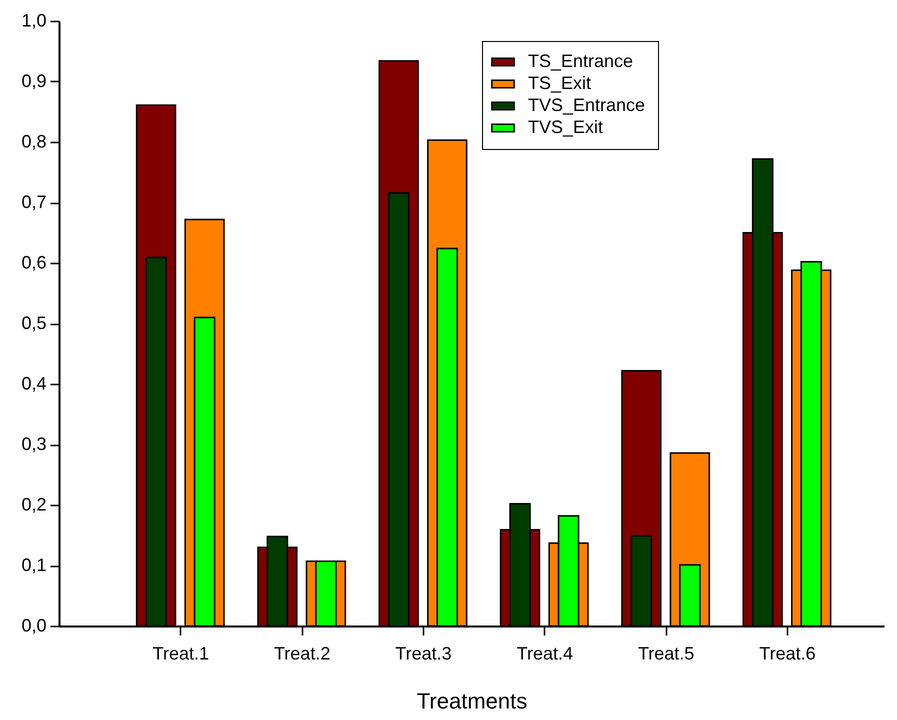 Image resolution: width=897 pixels, height=720 pixels. I want to click on y-tick-label: 0,4, so click(33, 384).